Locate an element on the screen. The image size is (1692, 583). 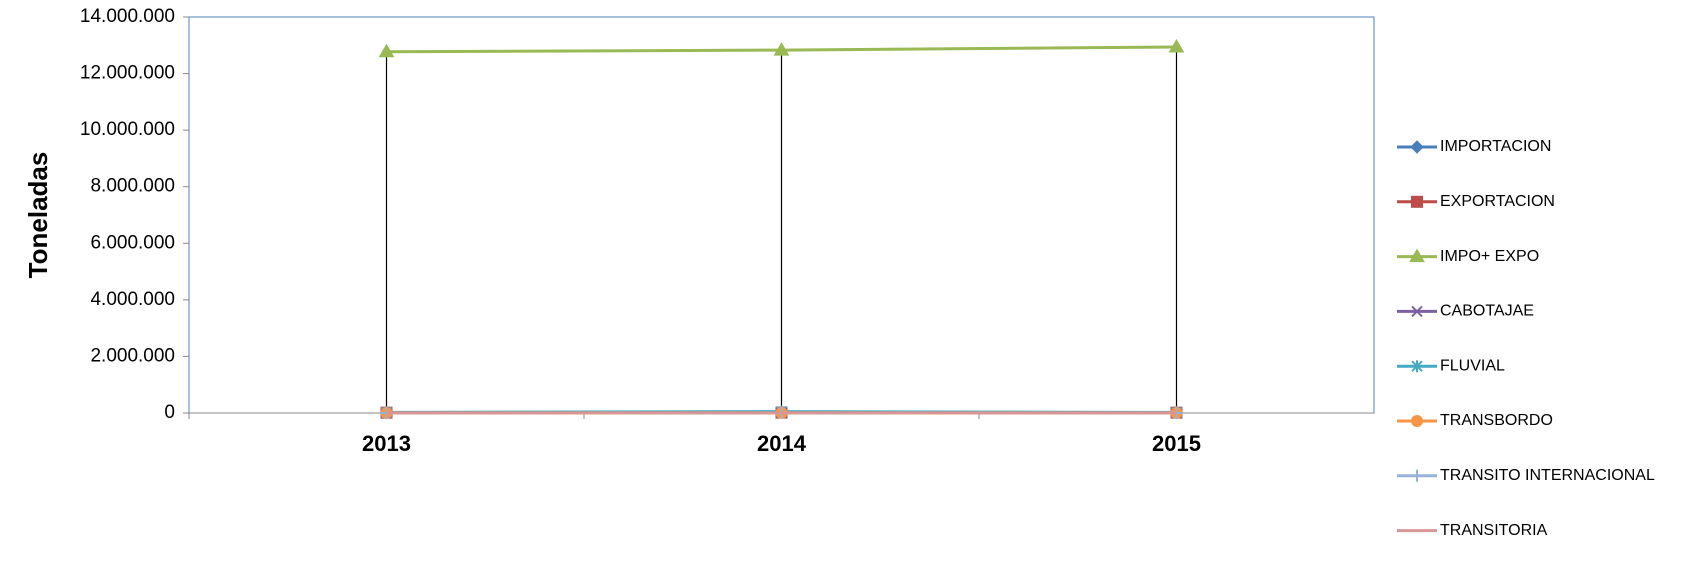
legend-label: TRANSBORDO is located at coordinates (1496, 420).